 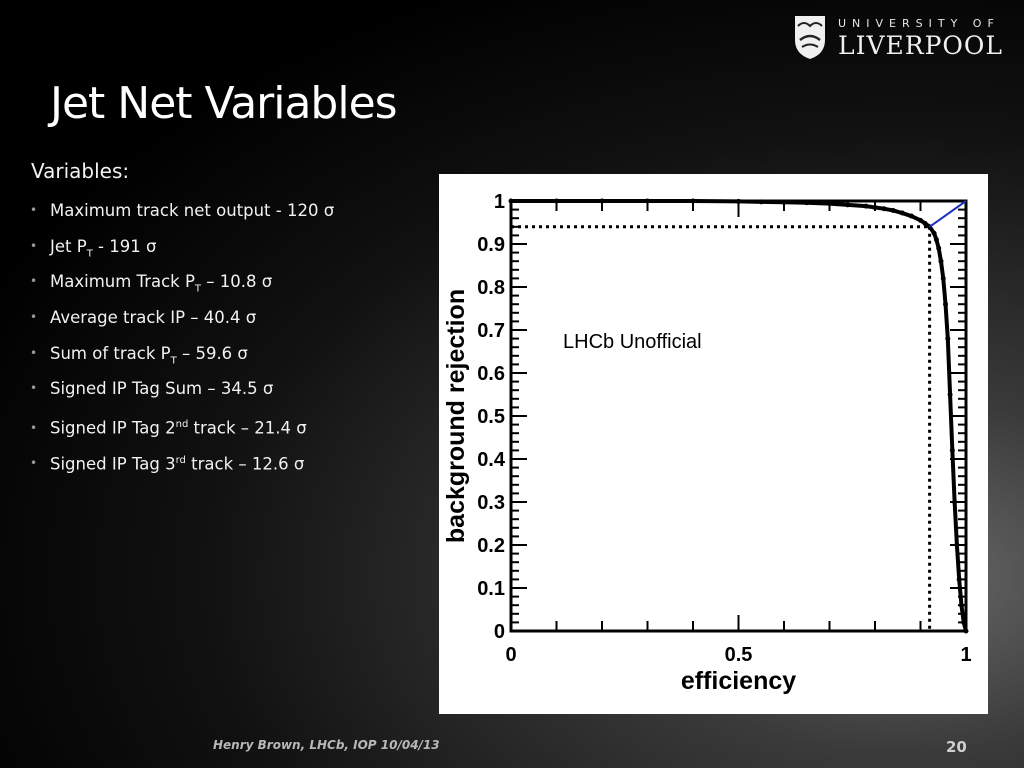 I want to click on x-tick-label: 0.5, so click(x=739, y=655).